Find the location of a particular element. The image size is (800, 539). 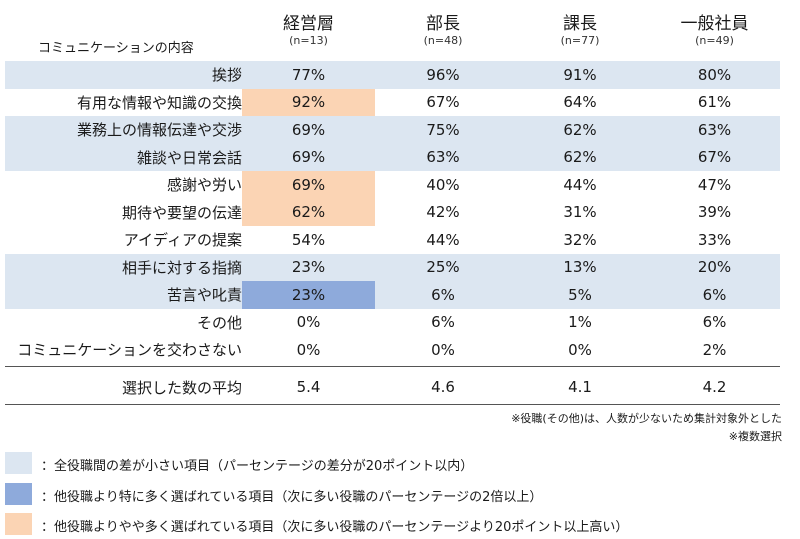

row-label: その他 is located at coordinates (219, 322).